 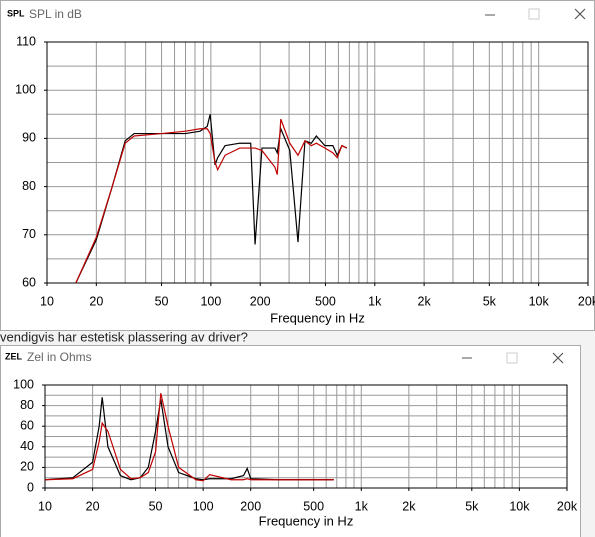 I want to click on window-title: SPL in dB, so click(x=55, y=14).